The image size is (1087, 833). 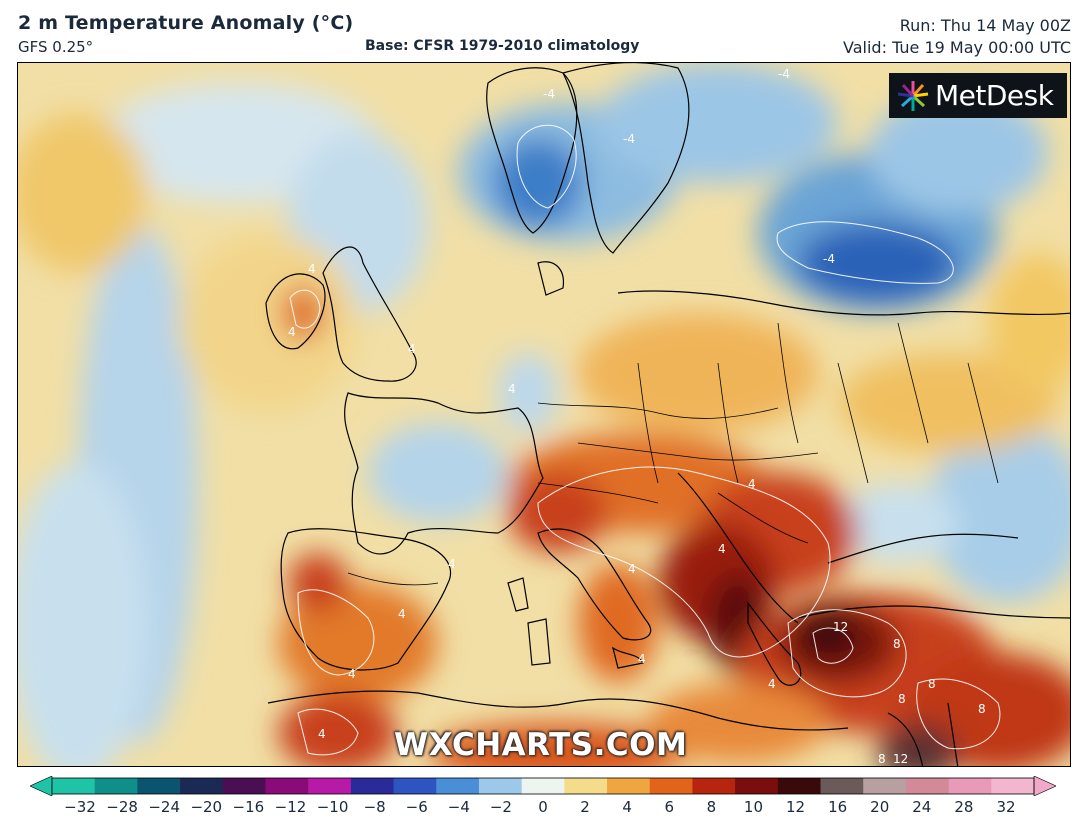 What do you see at coordinates (502, 46) in the screenshot?
I see `climatology-base-label: Base: CFSR 1979-2010 climatology` at bounding box center [502, 46].